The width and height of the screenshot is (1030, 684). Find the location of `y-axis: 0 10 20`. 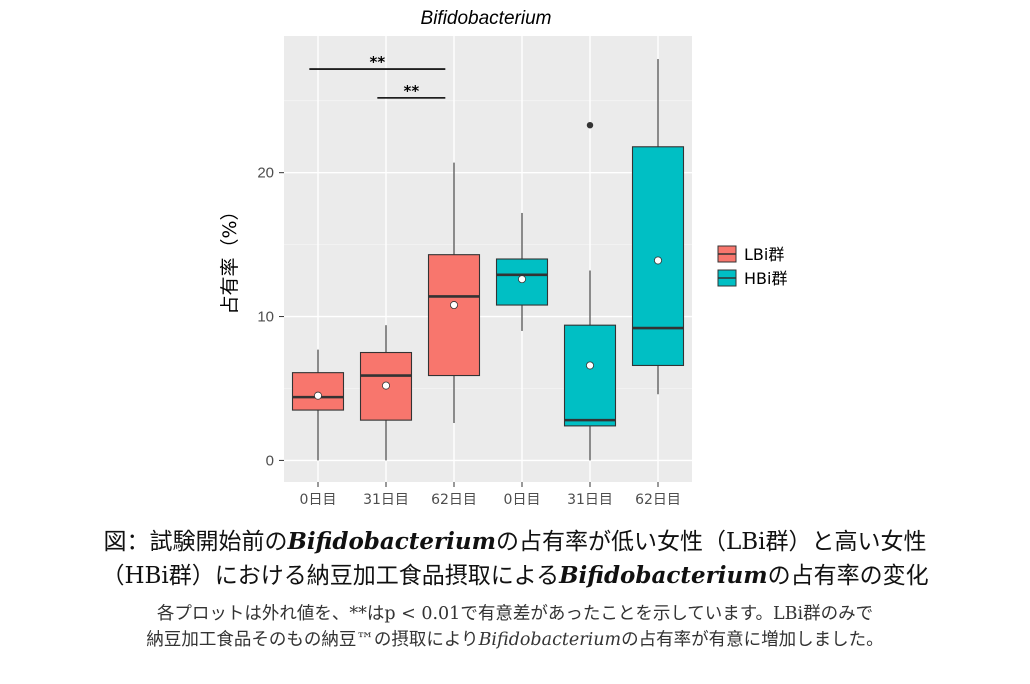

y-axis: 0 10 20 is located at coordinates (270, 317).